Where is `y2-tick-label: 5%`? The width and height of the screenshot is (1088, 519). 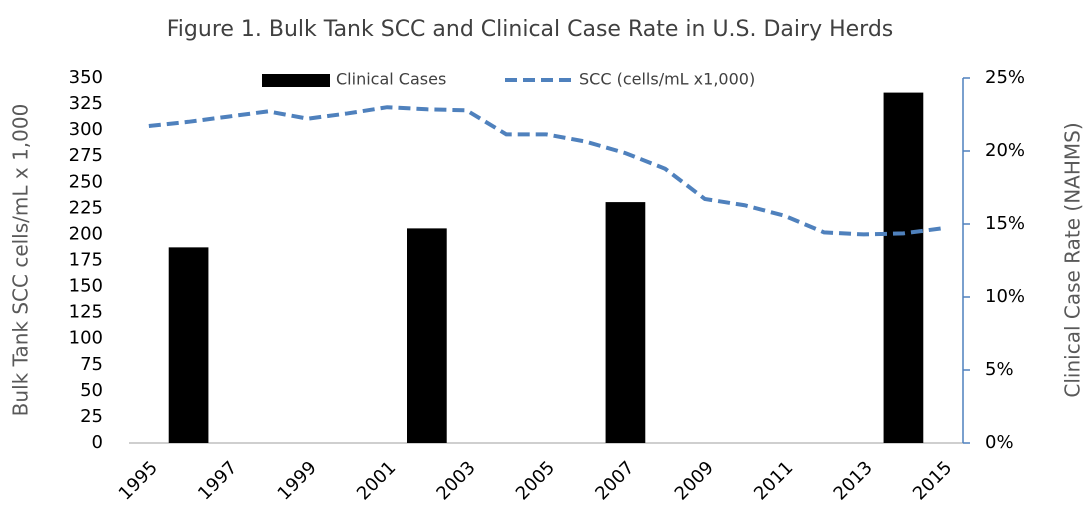
y2-tick-label: 5% is located at coordinates (999, 369).